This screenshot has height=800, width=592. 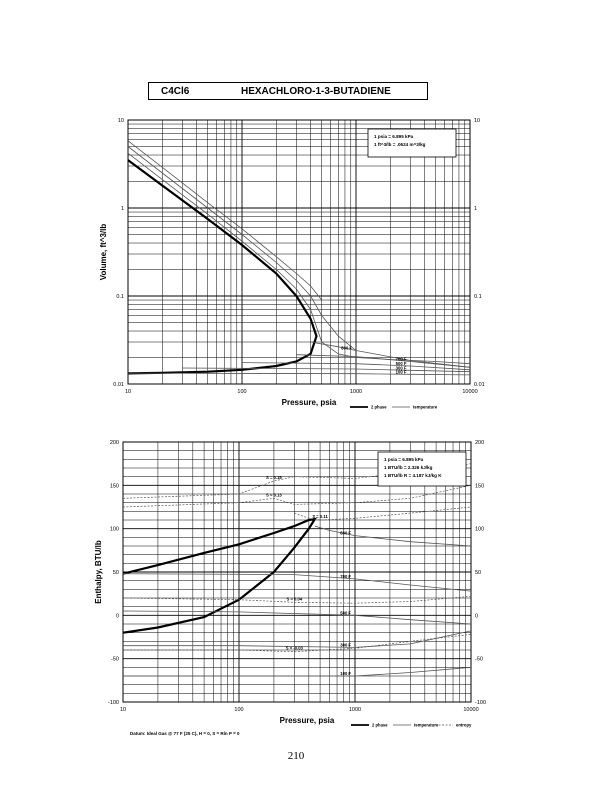 I want to click on volume-isotherm-label: 500 F, so click(x=401, y=363).